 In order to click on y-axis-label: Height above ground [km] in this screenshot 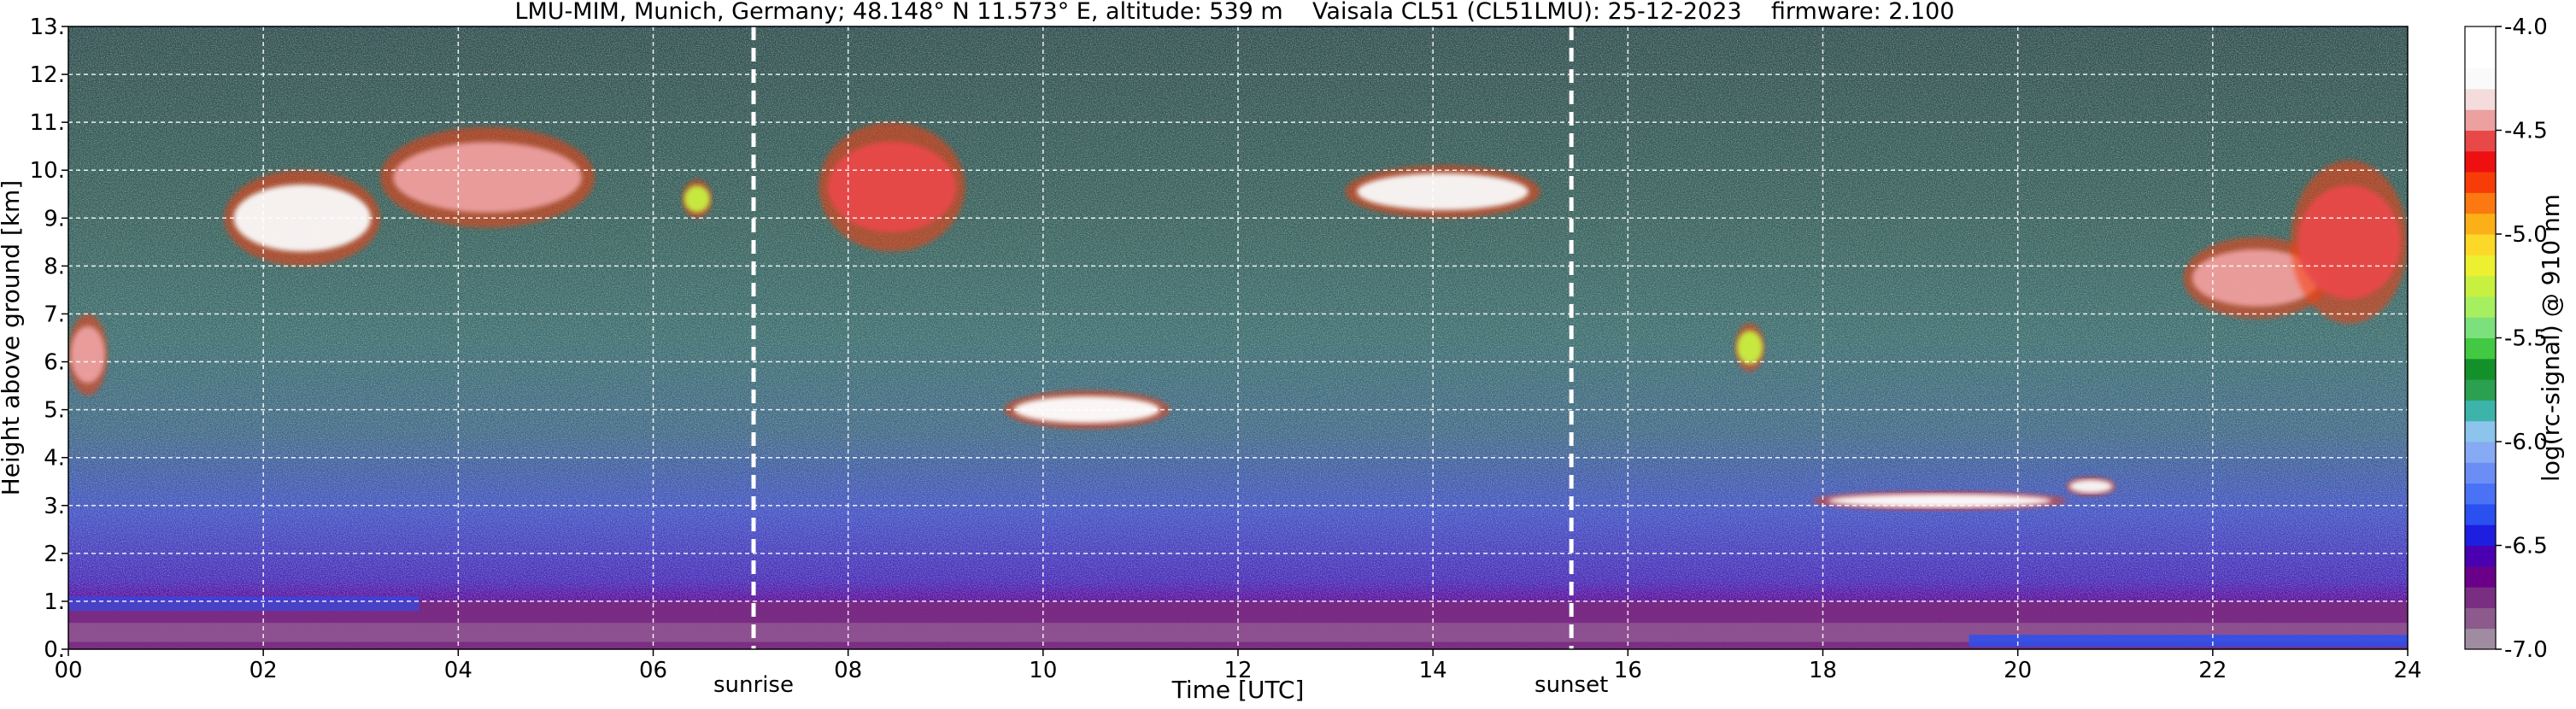, I will do `click(12, 338)`.